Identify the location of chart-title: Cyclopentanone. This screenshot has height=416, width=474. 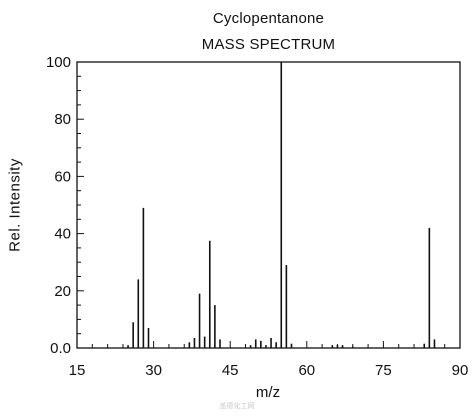
(268, 18).